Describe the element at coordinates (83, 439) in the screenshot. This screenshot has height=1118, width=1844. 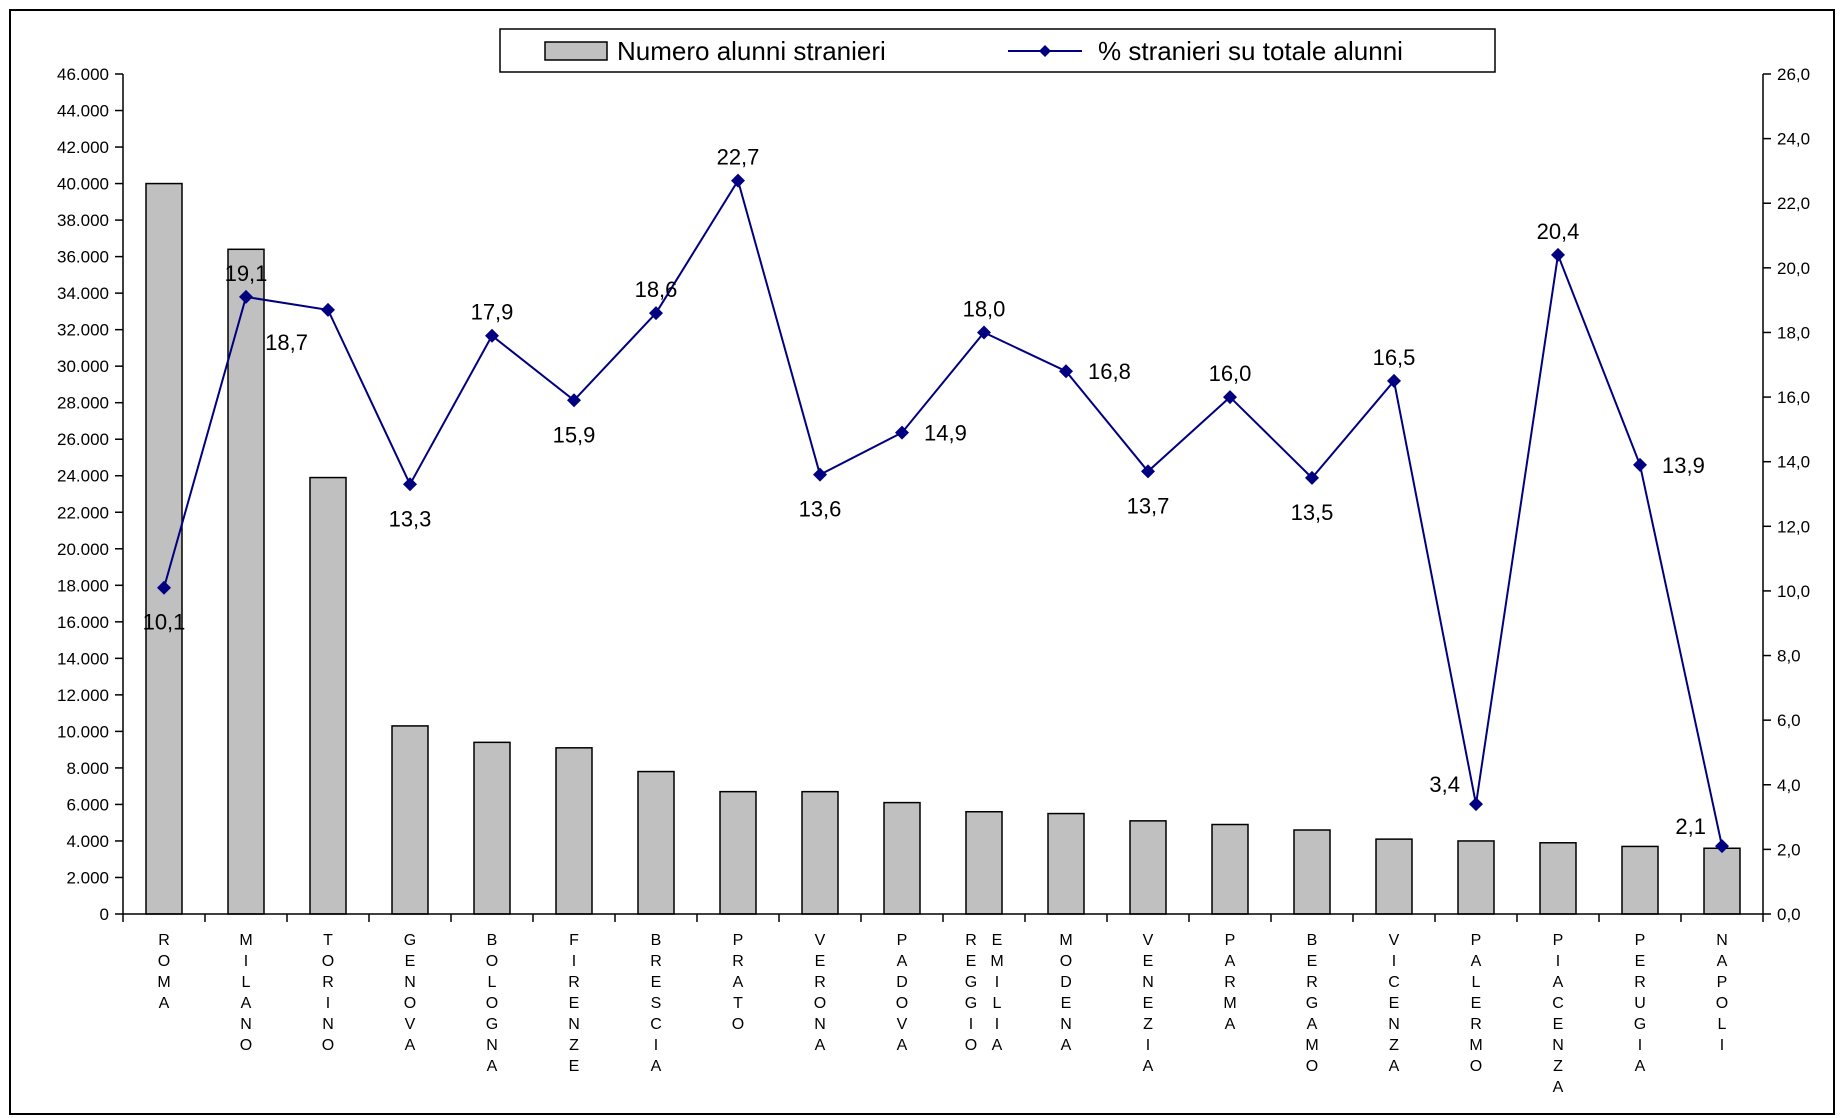
I see `y-left-tick-label: 26.000` at that location.